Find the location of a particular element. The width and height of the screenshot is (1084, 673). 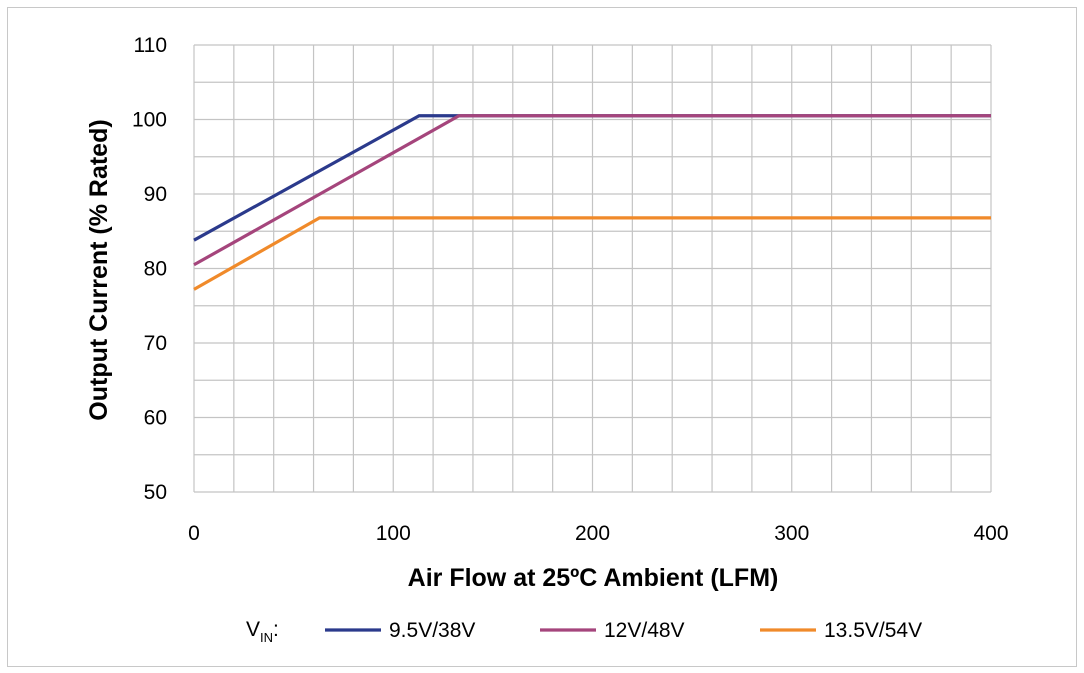

y-tick-label: 110 is located at coordinates (150, 45).